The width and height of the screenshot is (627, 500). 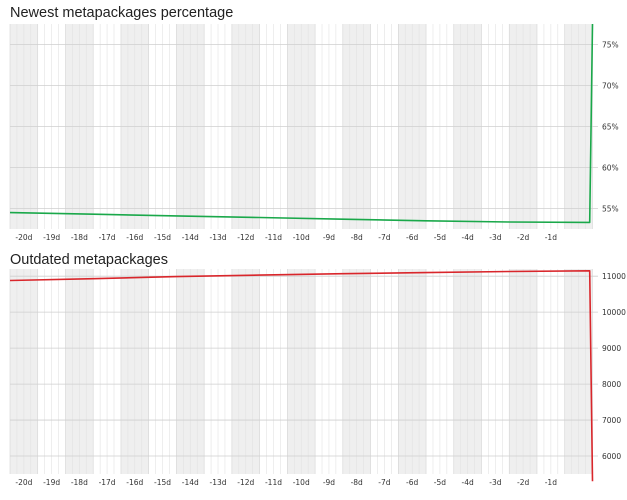 I want to click on y-tick-label: 65%, so click(x=610, y=127).